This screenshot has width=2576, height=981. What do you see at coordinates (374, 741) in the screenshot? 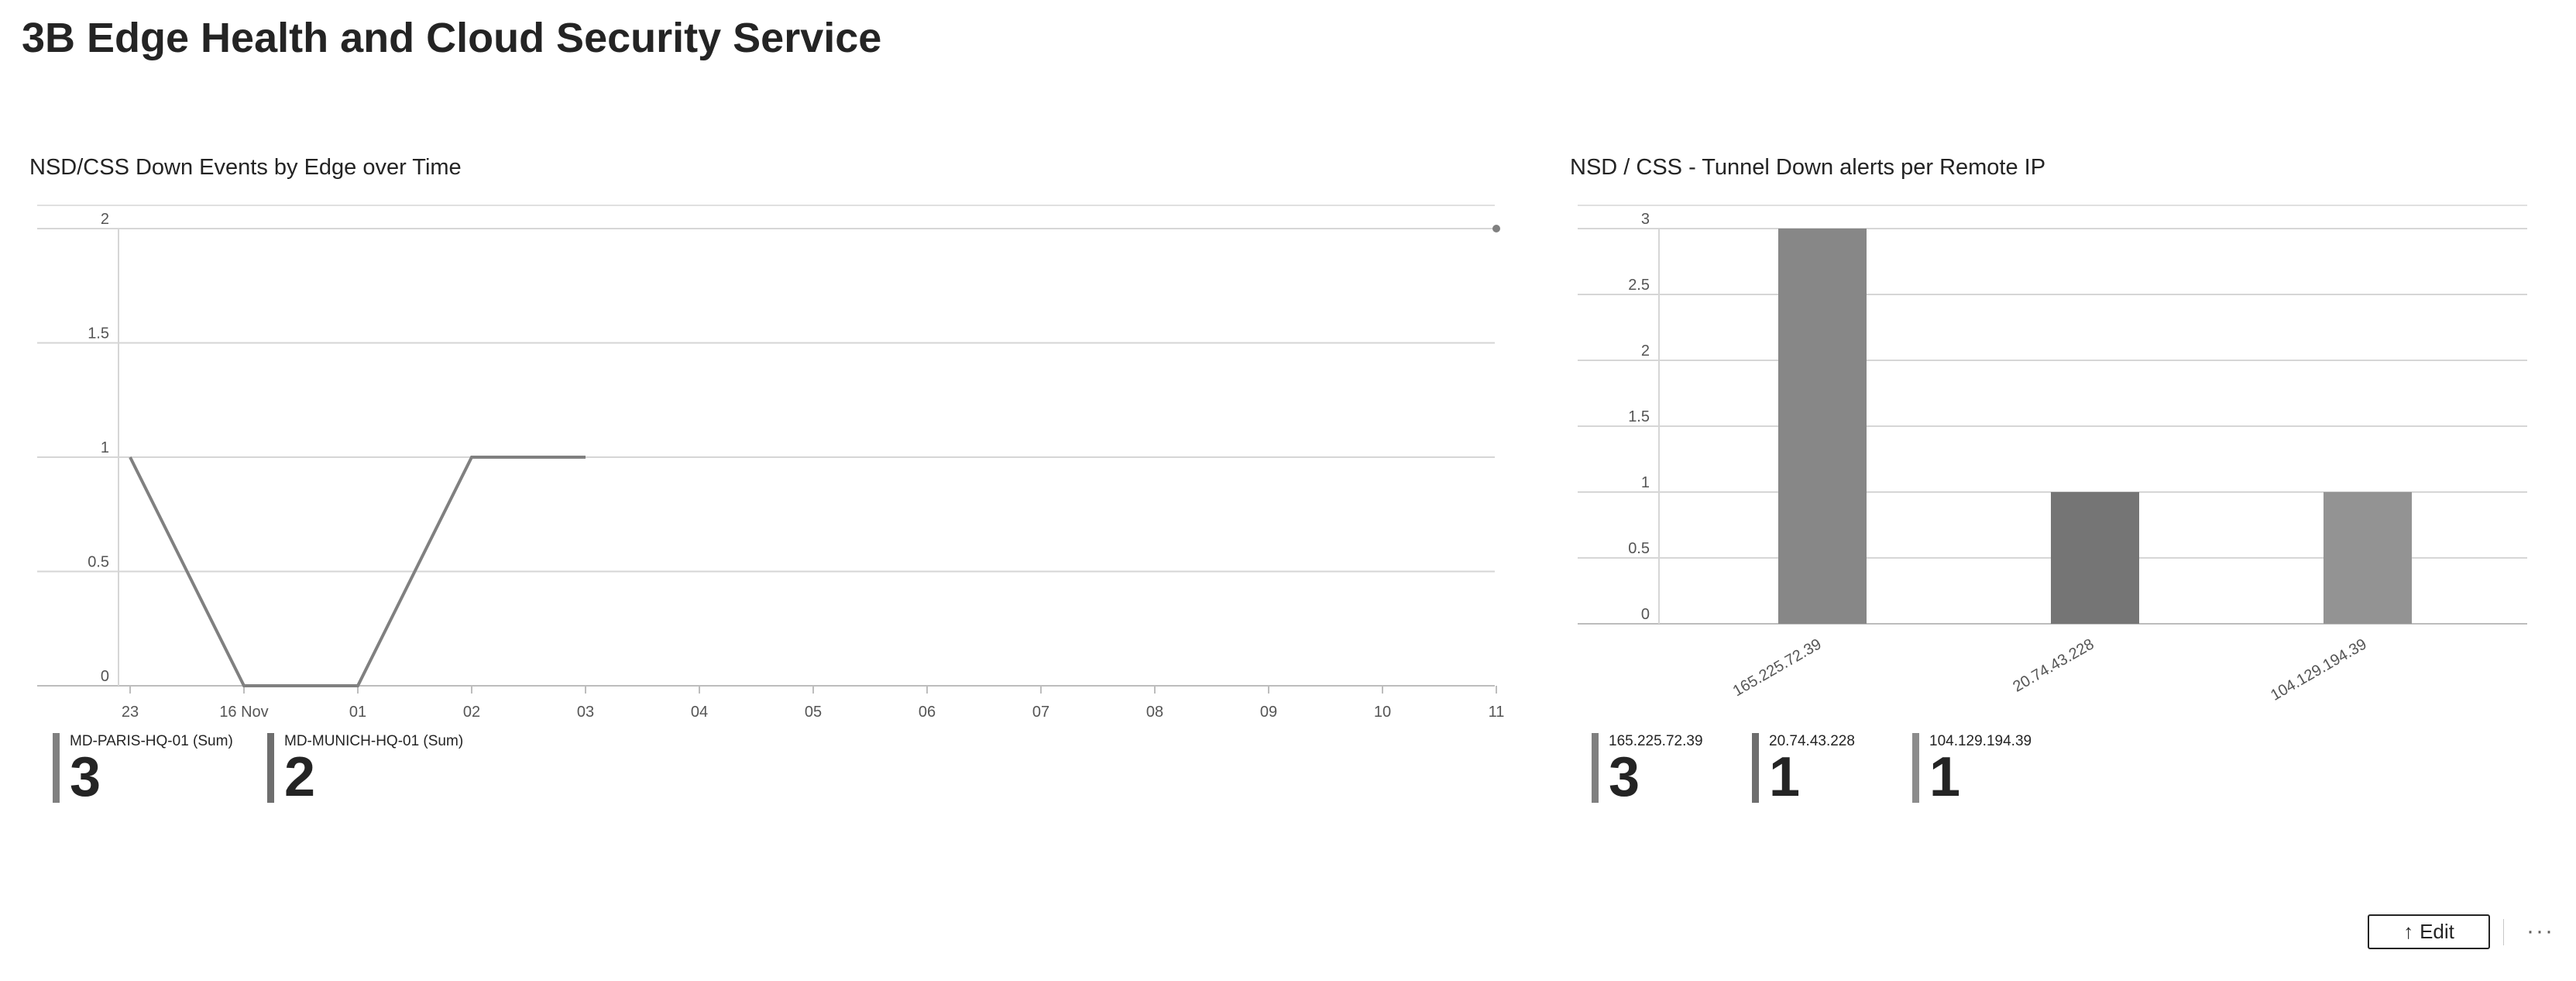
I see `legend-series-name: MD-MUNICH-HQ-01 (Sum)` at bounding box center [374, 741].